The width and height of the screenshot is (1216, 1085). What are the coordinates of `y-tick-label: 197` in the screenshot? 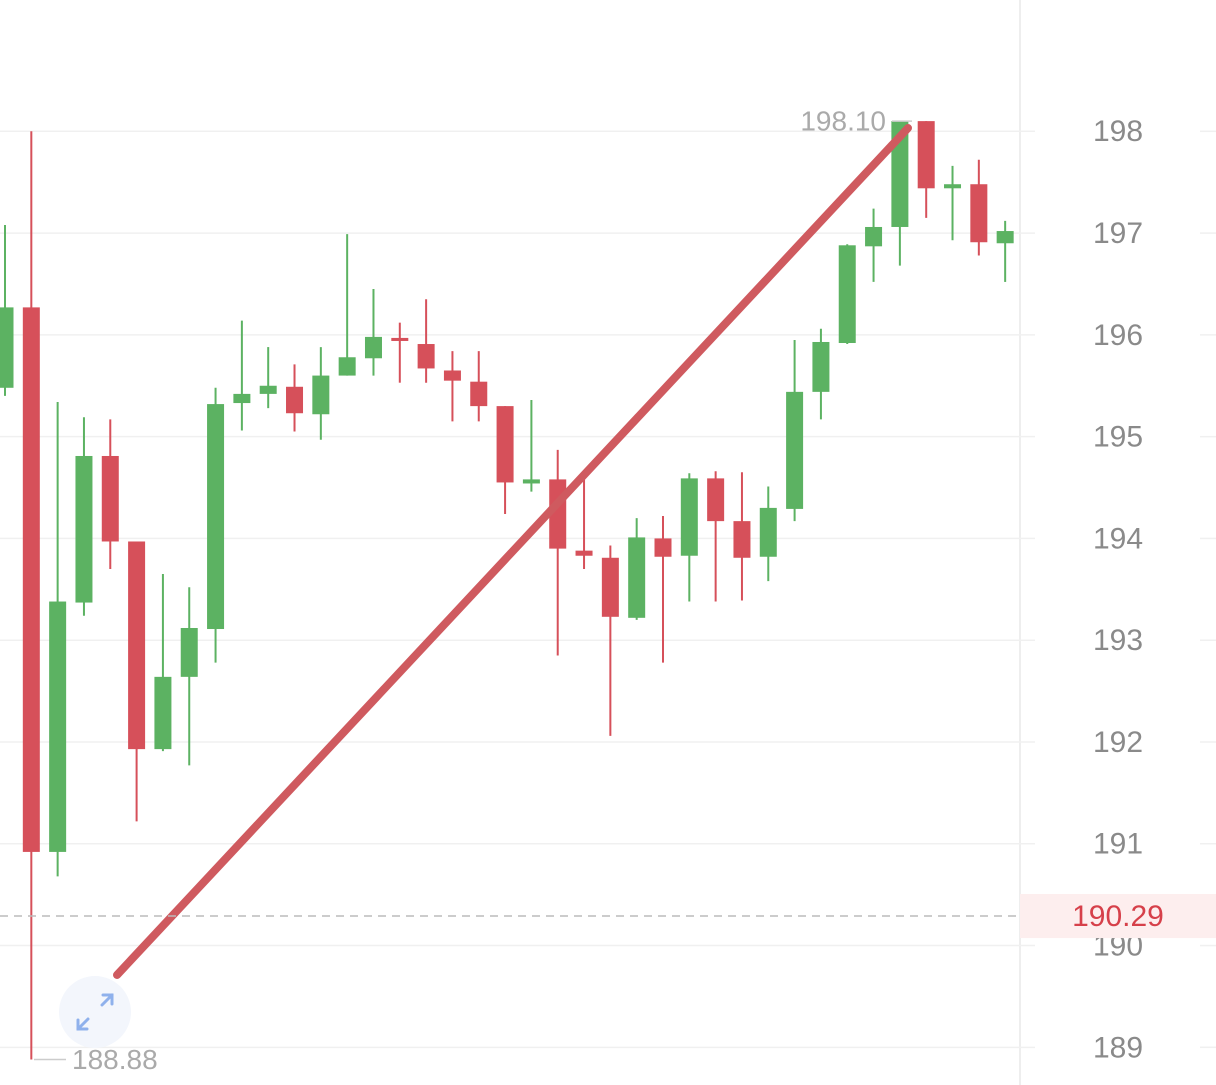 It's located at (1118, 233).